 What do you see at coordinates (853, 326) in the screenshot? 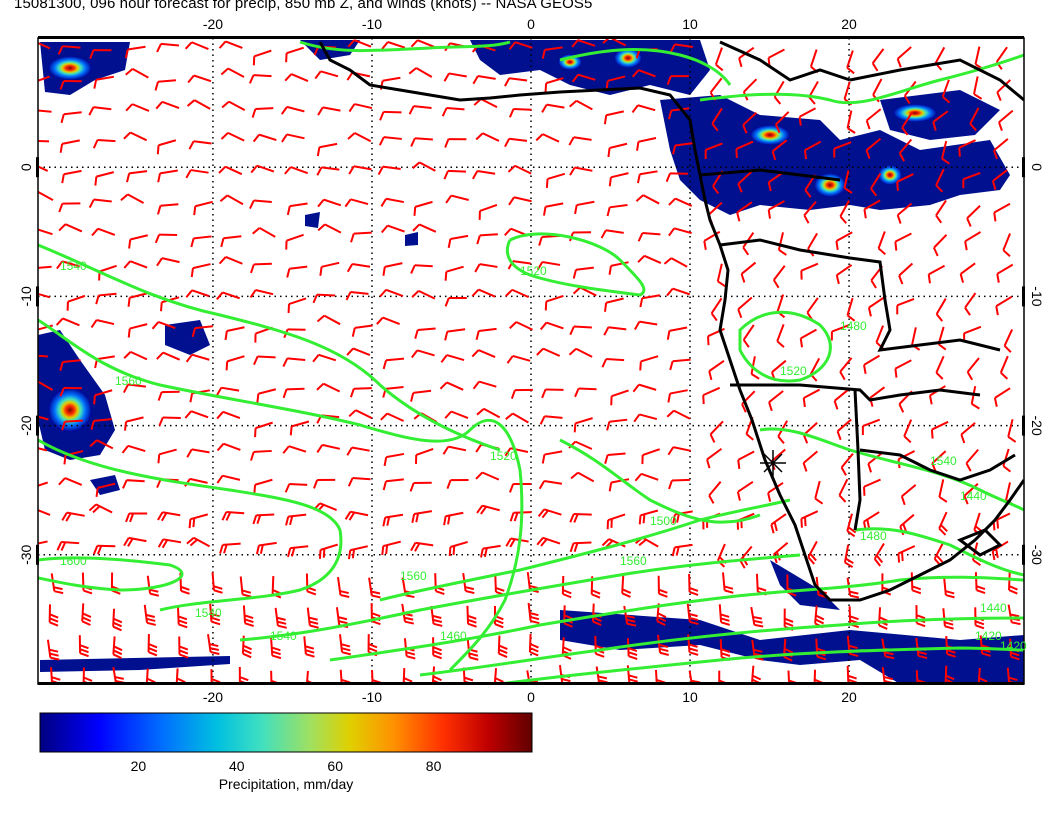
I see `contour-label: 1480` at bounding box center [853, 326].